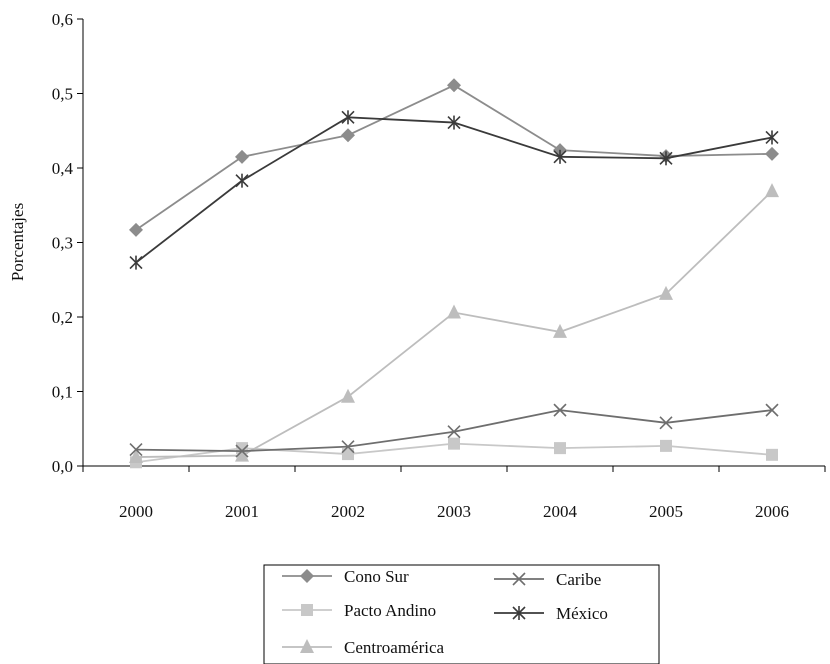 Image resolution: width=830 pixels, height=664 pixels. Describe the element at coordinates (547, 579) in the screenshot. I see `legend-item: Caribe` at that location.